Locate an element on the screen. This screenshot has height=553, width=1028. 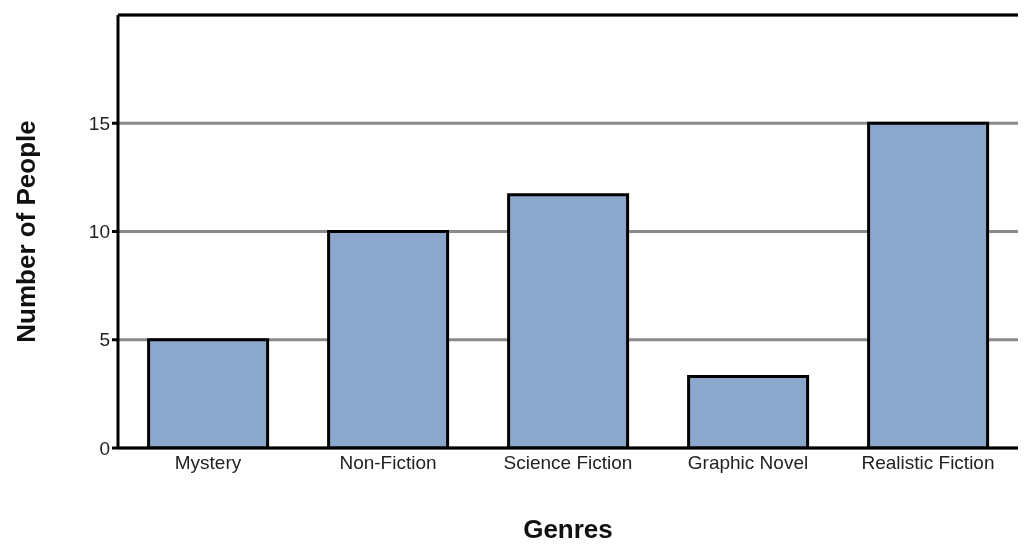
x-axis-title: Genres is located at coordinates (568, 529).